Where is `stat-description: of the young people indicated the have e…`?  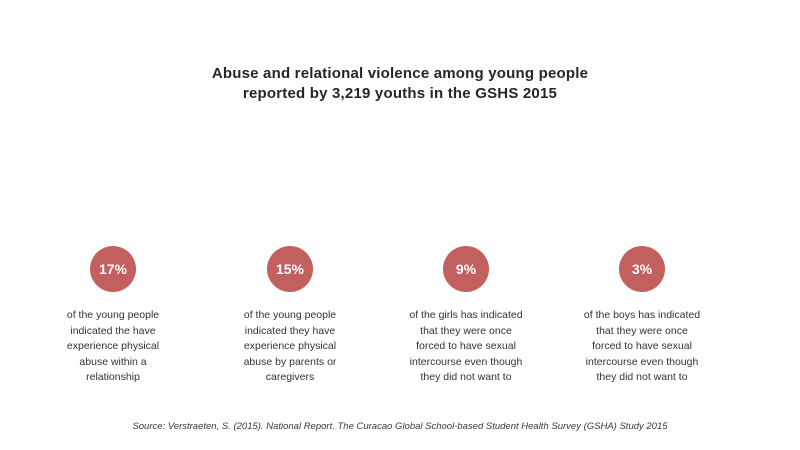 stat-description: of the young people indicated the have e… is located at coordinates (113, 346).